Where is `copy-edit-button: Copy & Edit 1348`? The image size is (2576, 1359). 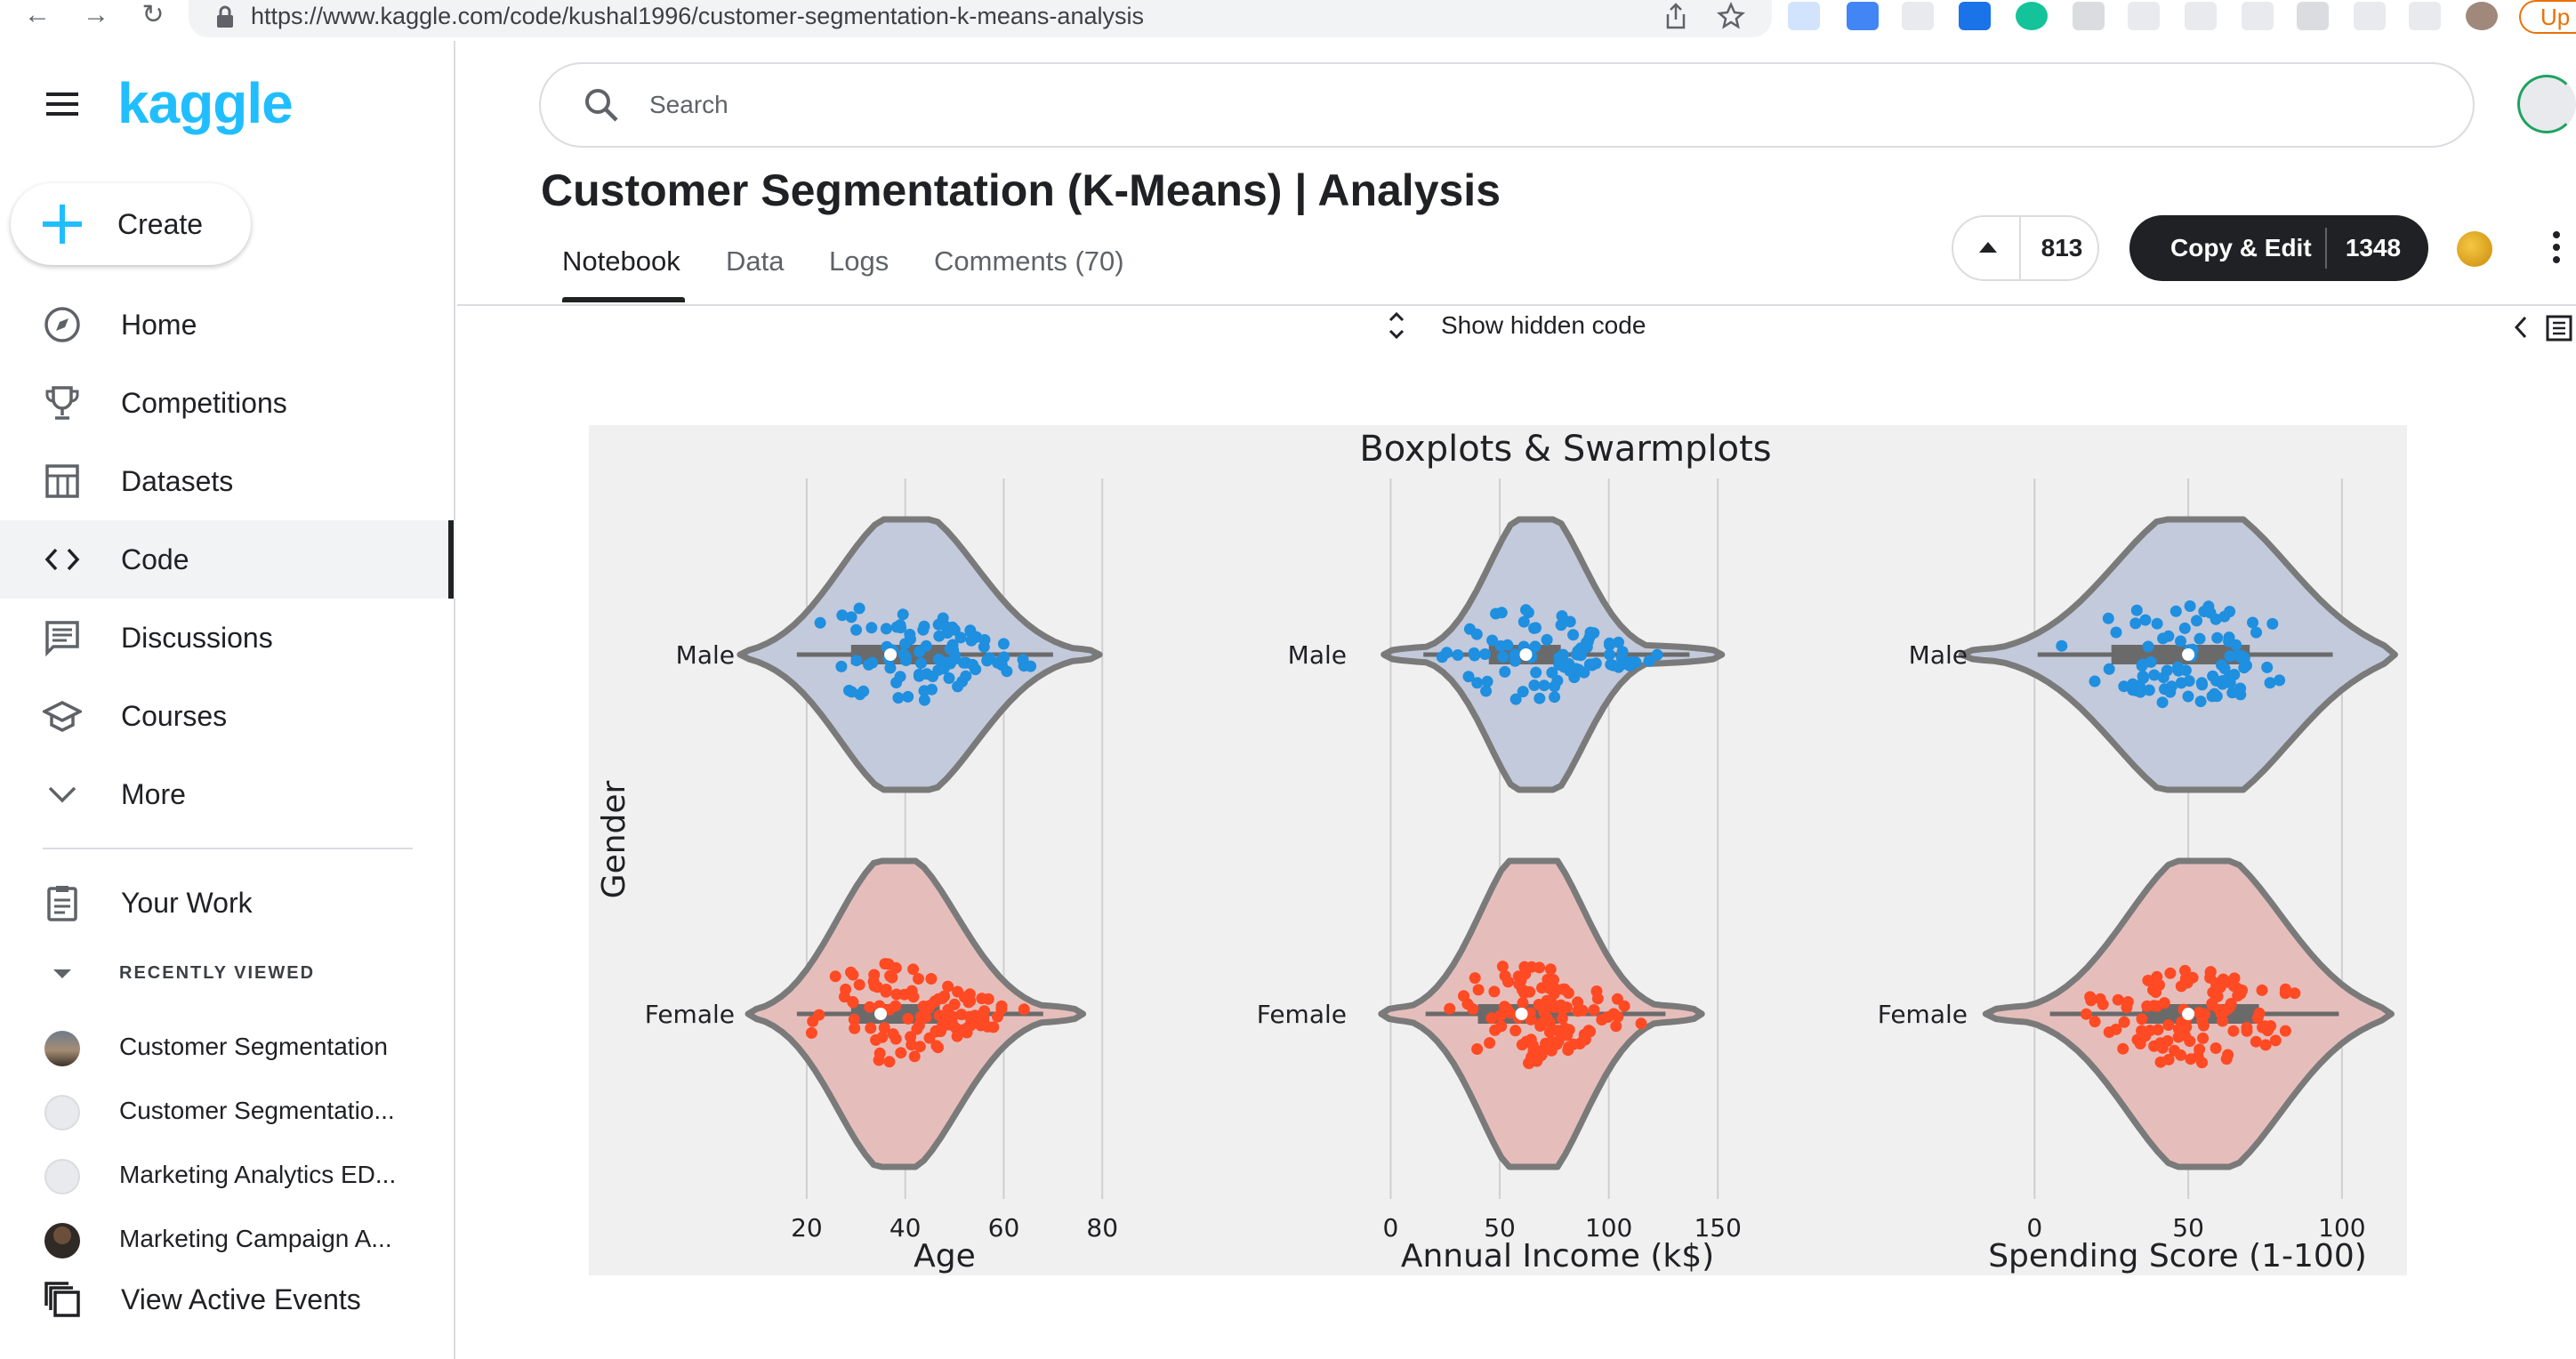 copy-edit-button: Copy & Edit 1348 is located at coordinates (2278, 248).